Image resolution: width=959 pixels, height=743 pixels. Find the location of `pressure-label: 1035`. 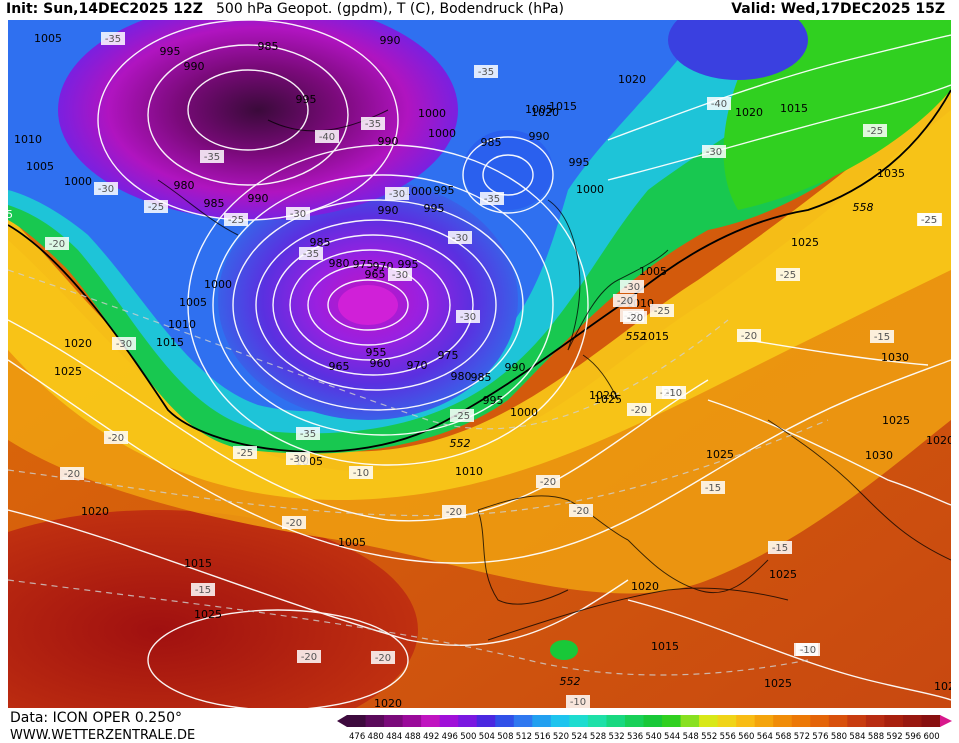

pressure-label: 1035 is located at coordinates (891, 173).